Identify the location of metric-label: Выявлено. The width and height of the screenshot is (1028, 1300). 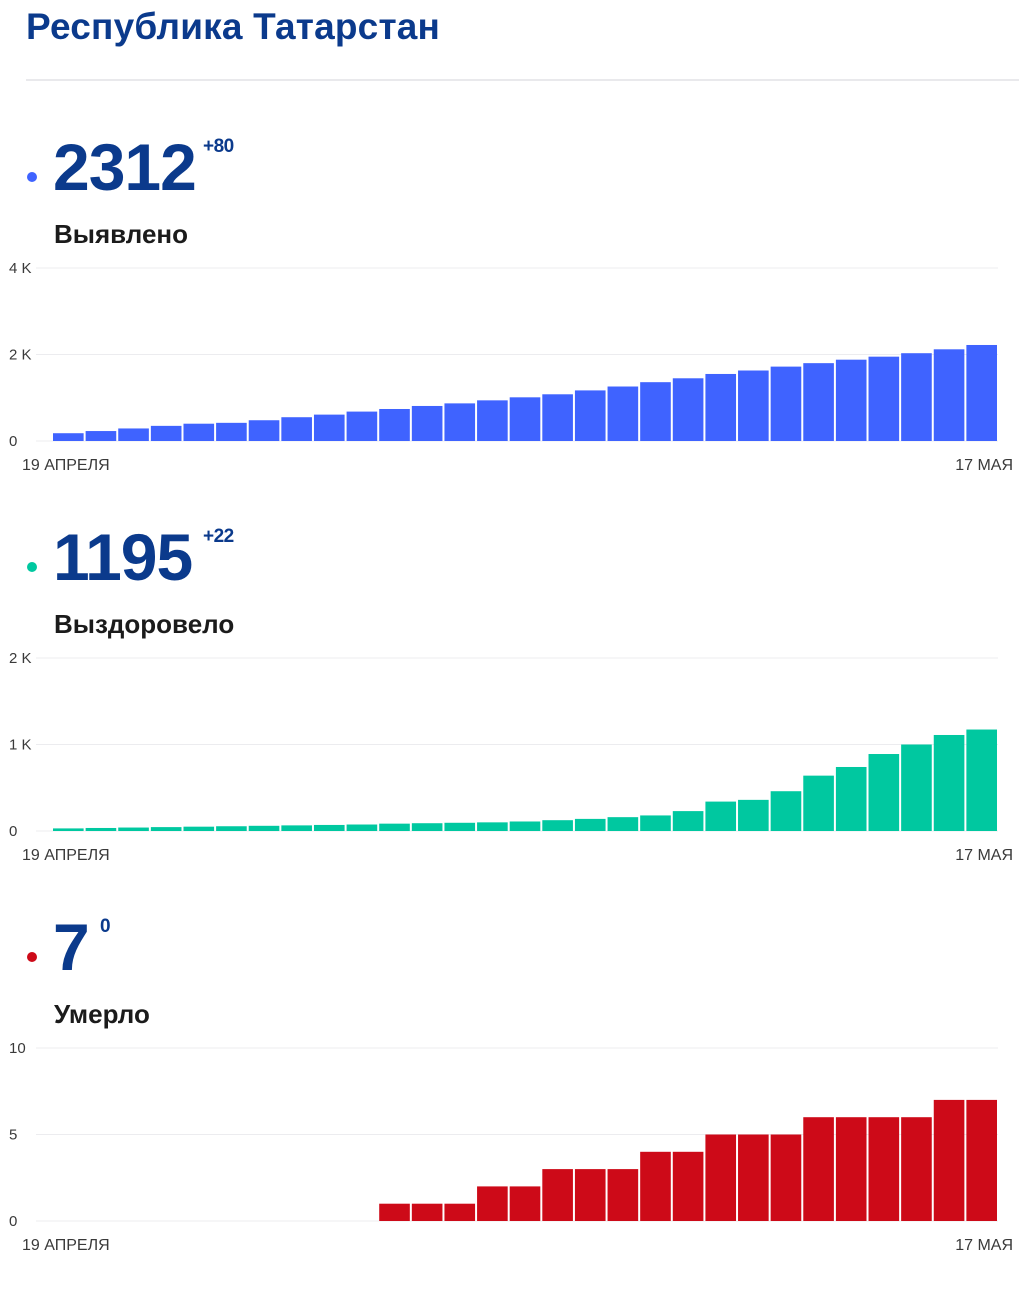
(121, 234).